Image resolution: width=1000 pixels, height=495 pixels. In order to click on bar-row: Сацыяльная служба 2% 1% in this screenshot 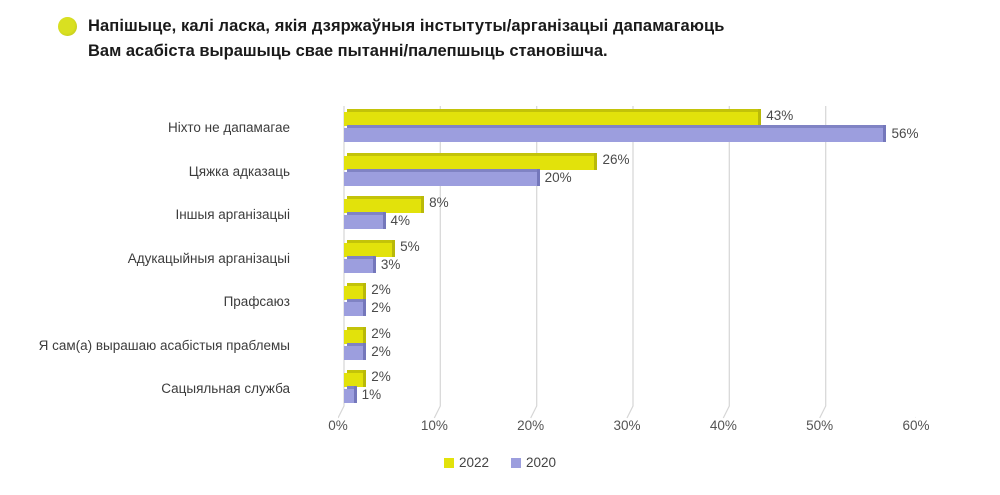, I will do `click(500, 389)`.